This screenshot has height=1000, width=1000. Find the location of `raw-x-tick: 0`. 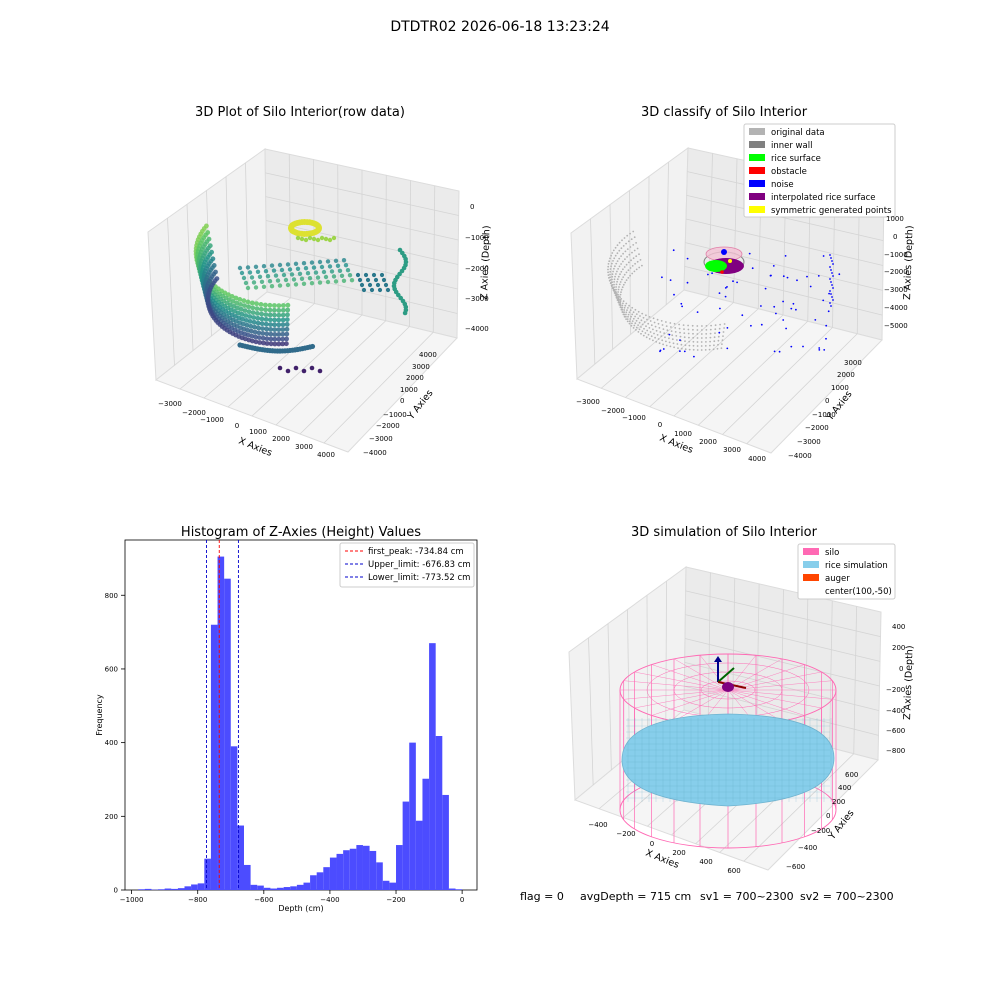

raw-x-tick: 0 is located at coordinates (237, 426).